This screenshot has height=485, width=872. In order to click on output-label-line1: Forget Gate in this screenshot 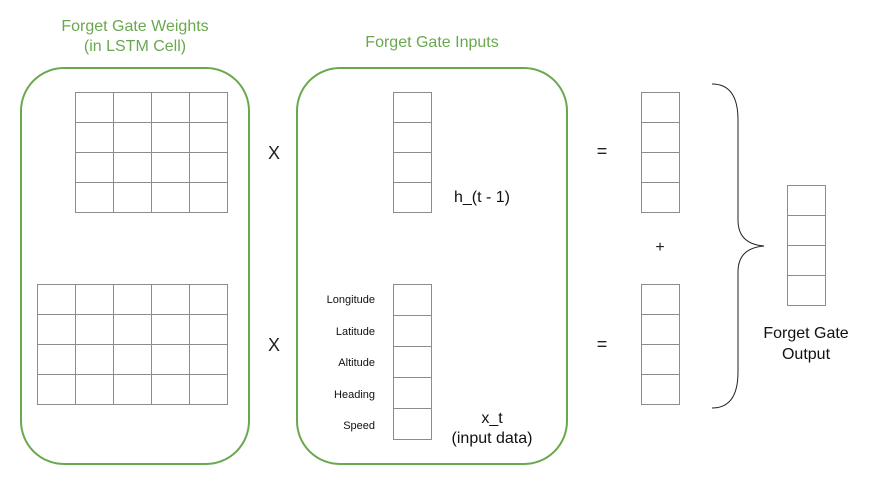, I will do `click(806, 333)`.